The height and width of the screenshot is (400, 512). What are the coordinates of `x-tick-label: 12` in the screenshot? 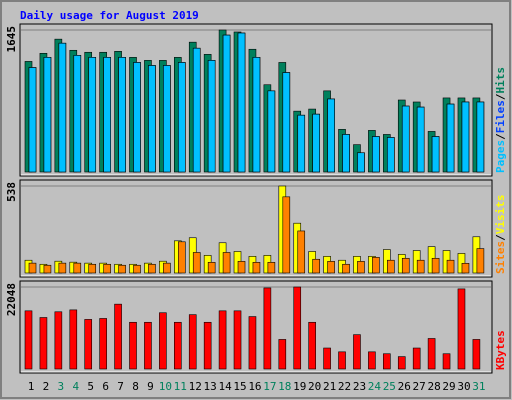 It's located at (195, 386).